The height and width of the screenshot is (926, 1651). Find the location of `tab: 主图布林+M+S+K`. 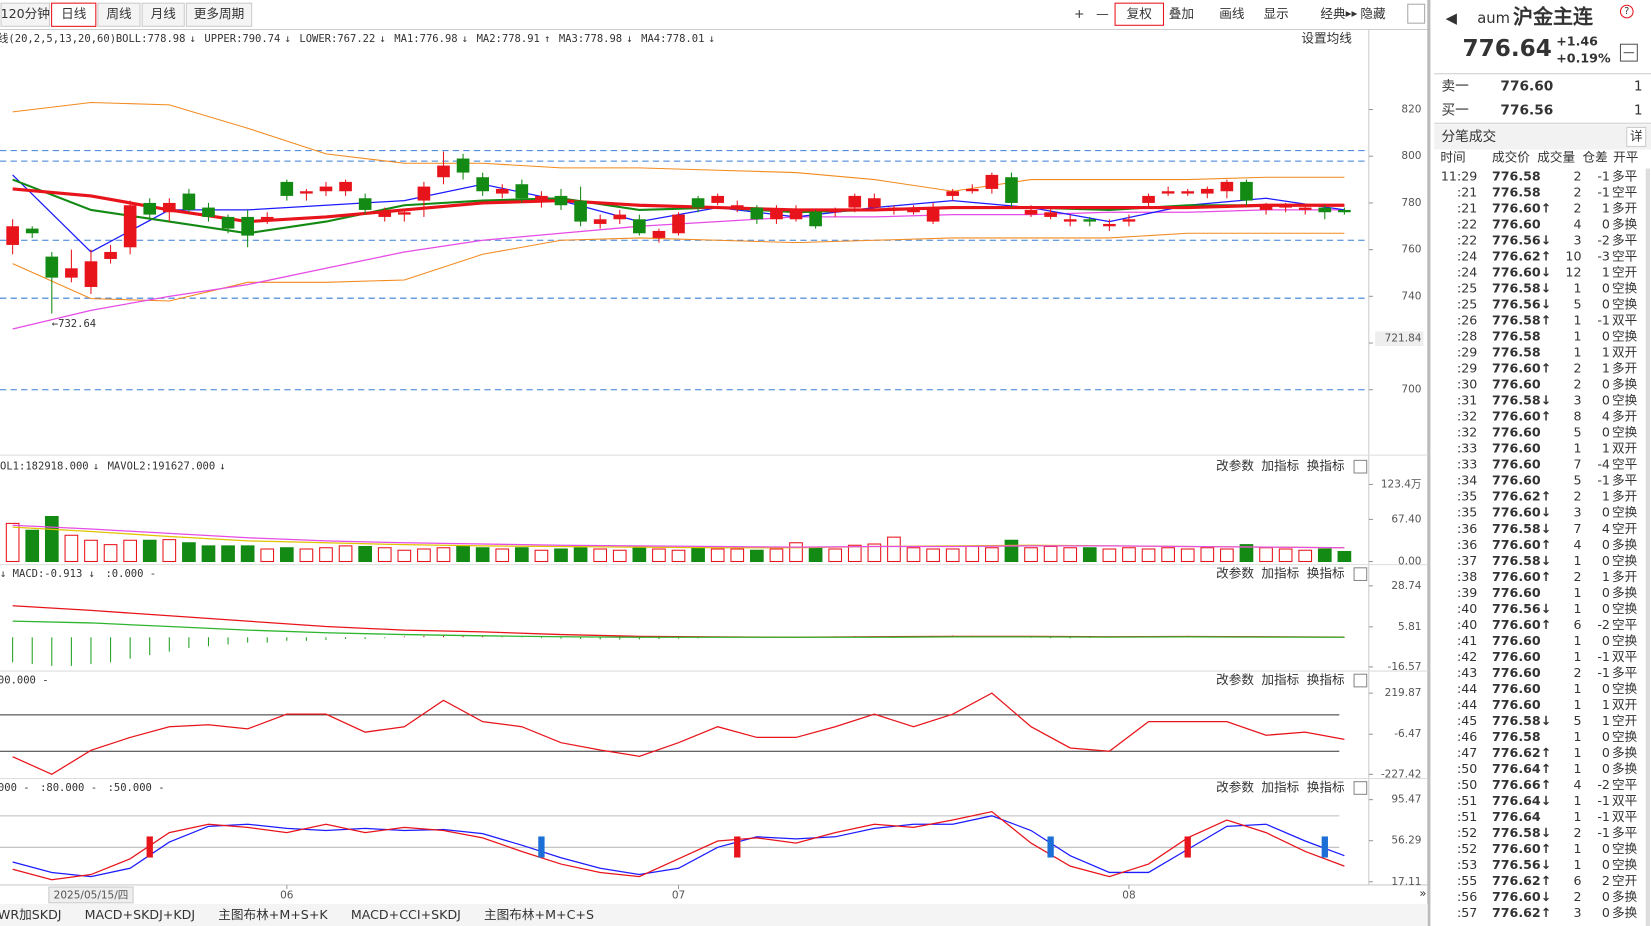

tab: 主图布林+M+S+K is located at coordinates (273, 914).